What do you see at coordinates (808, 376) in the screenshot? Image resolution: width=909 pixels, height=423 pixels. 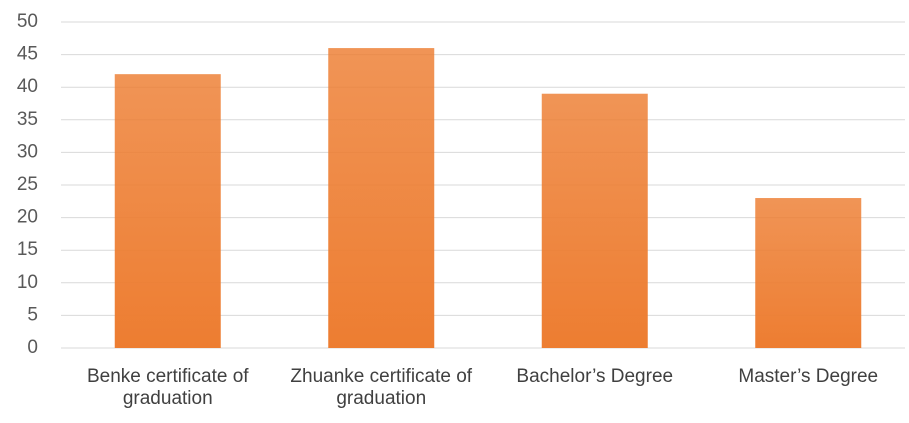 I see `x-tick-label: Master’s Degree` at bounding box center [808, 376].